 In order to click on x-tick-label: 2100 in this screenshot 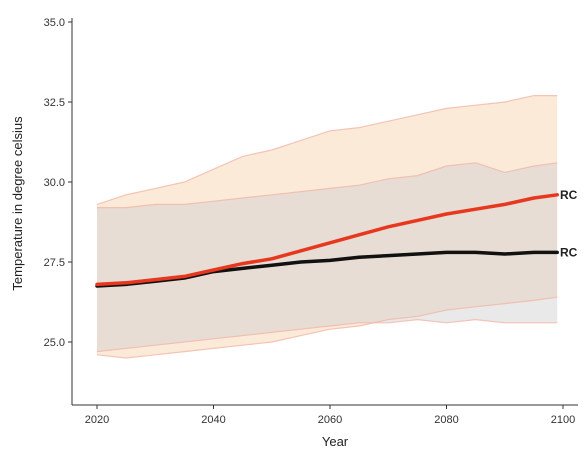, I will do `click(563, 420)`.